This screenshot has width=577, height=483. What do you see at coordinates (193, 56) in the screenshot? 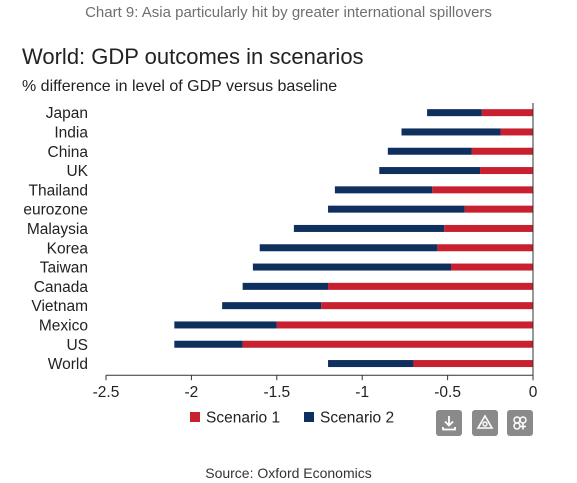
I see `chart-title: World: GDP outcomes in scenarios` at bounding box center [193, 56].